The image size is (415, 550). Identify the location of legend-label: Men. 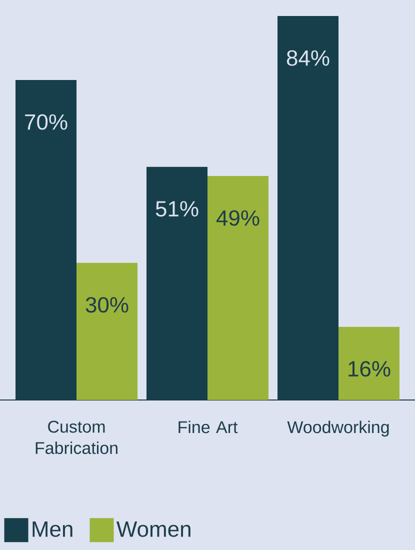
(52, 529).